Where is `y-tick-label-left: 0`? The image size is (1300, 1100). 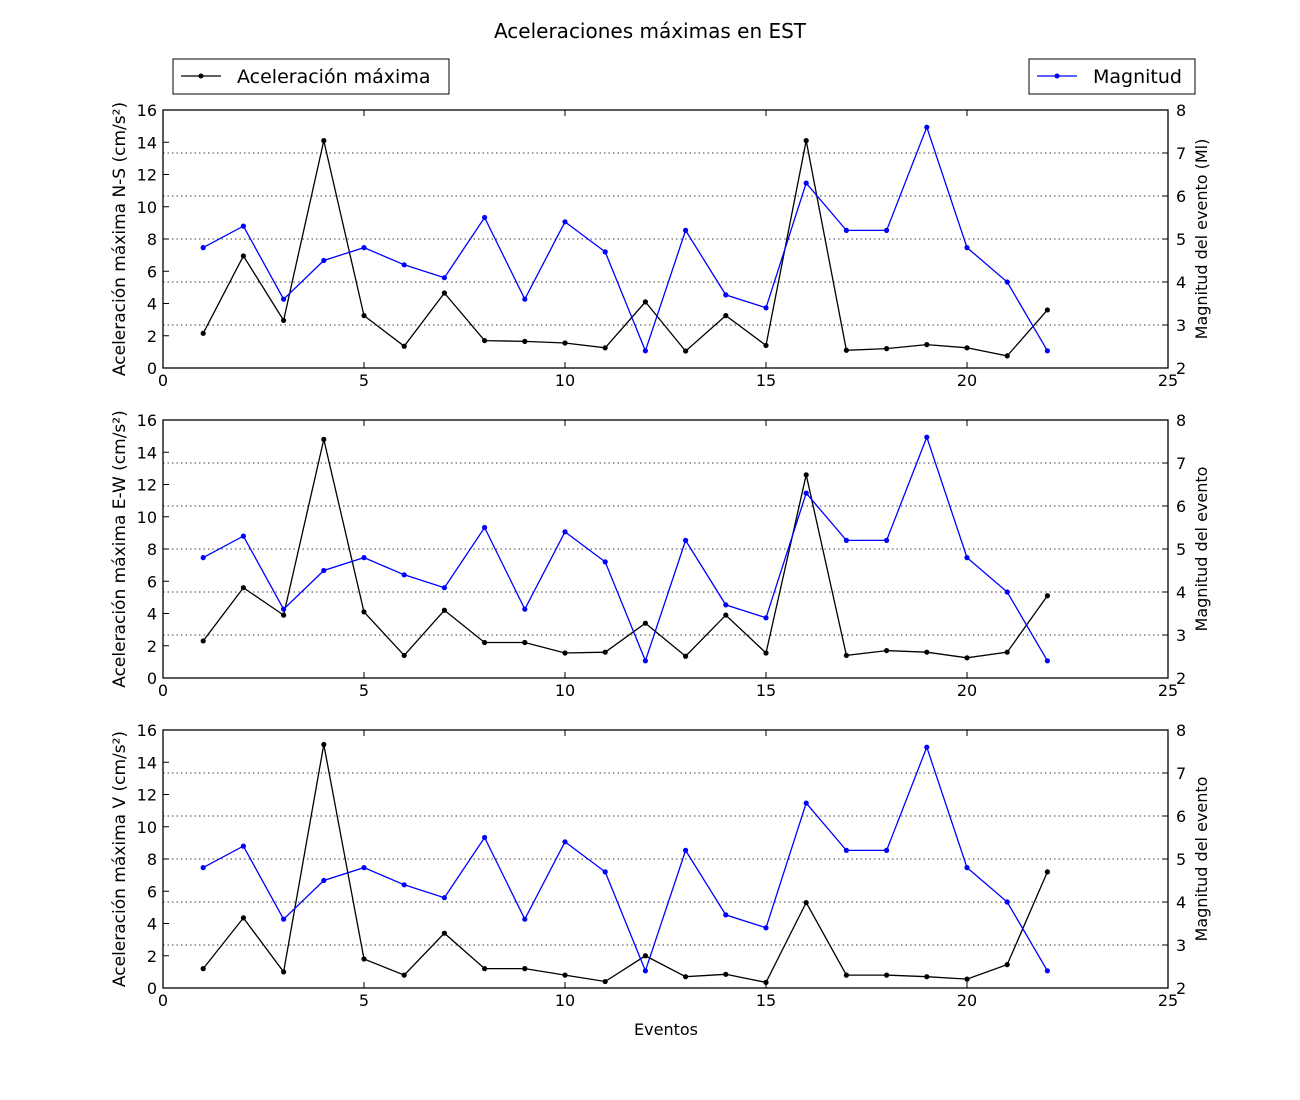
y-tick-label-left: 0 is located at coordinates (152, 988).